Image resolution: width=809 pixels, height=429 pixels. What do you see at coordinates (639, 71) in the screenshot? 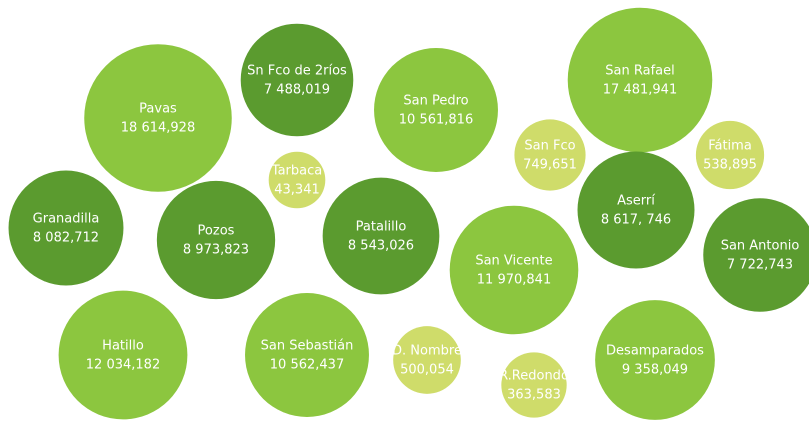
I see `bubble-label: San Rafael` at bounding box center [639, 71].